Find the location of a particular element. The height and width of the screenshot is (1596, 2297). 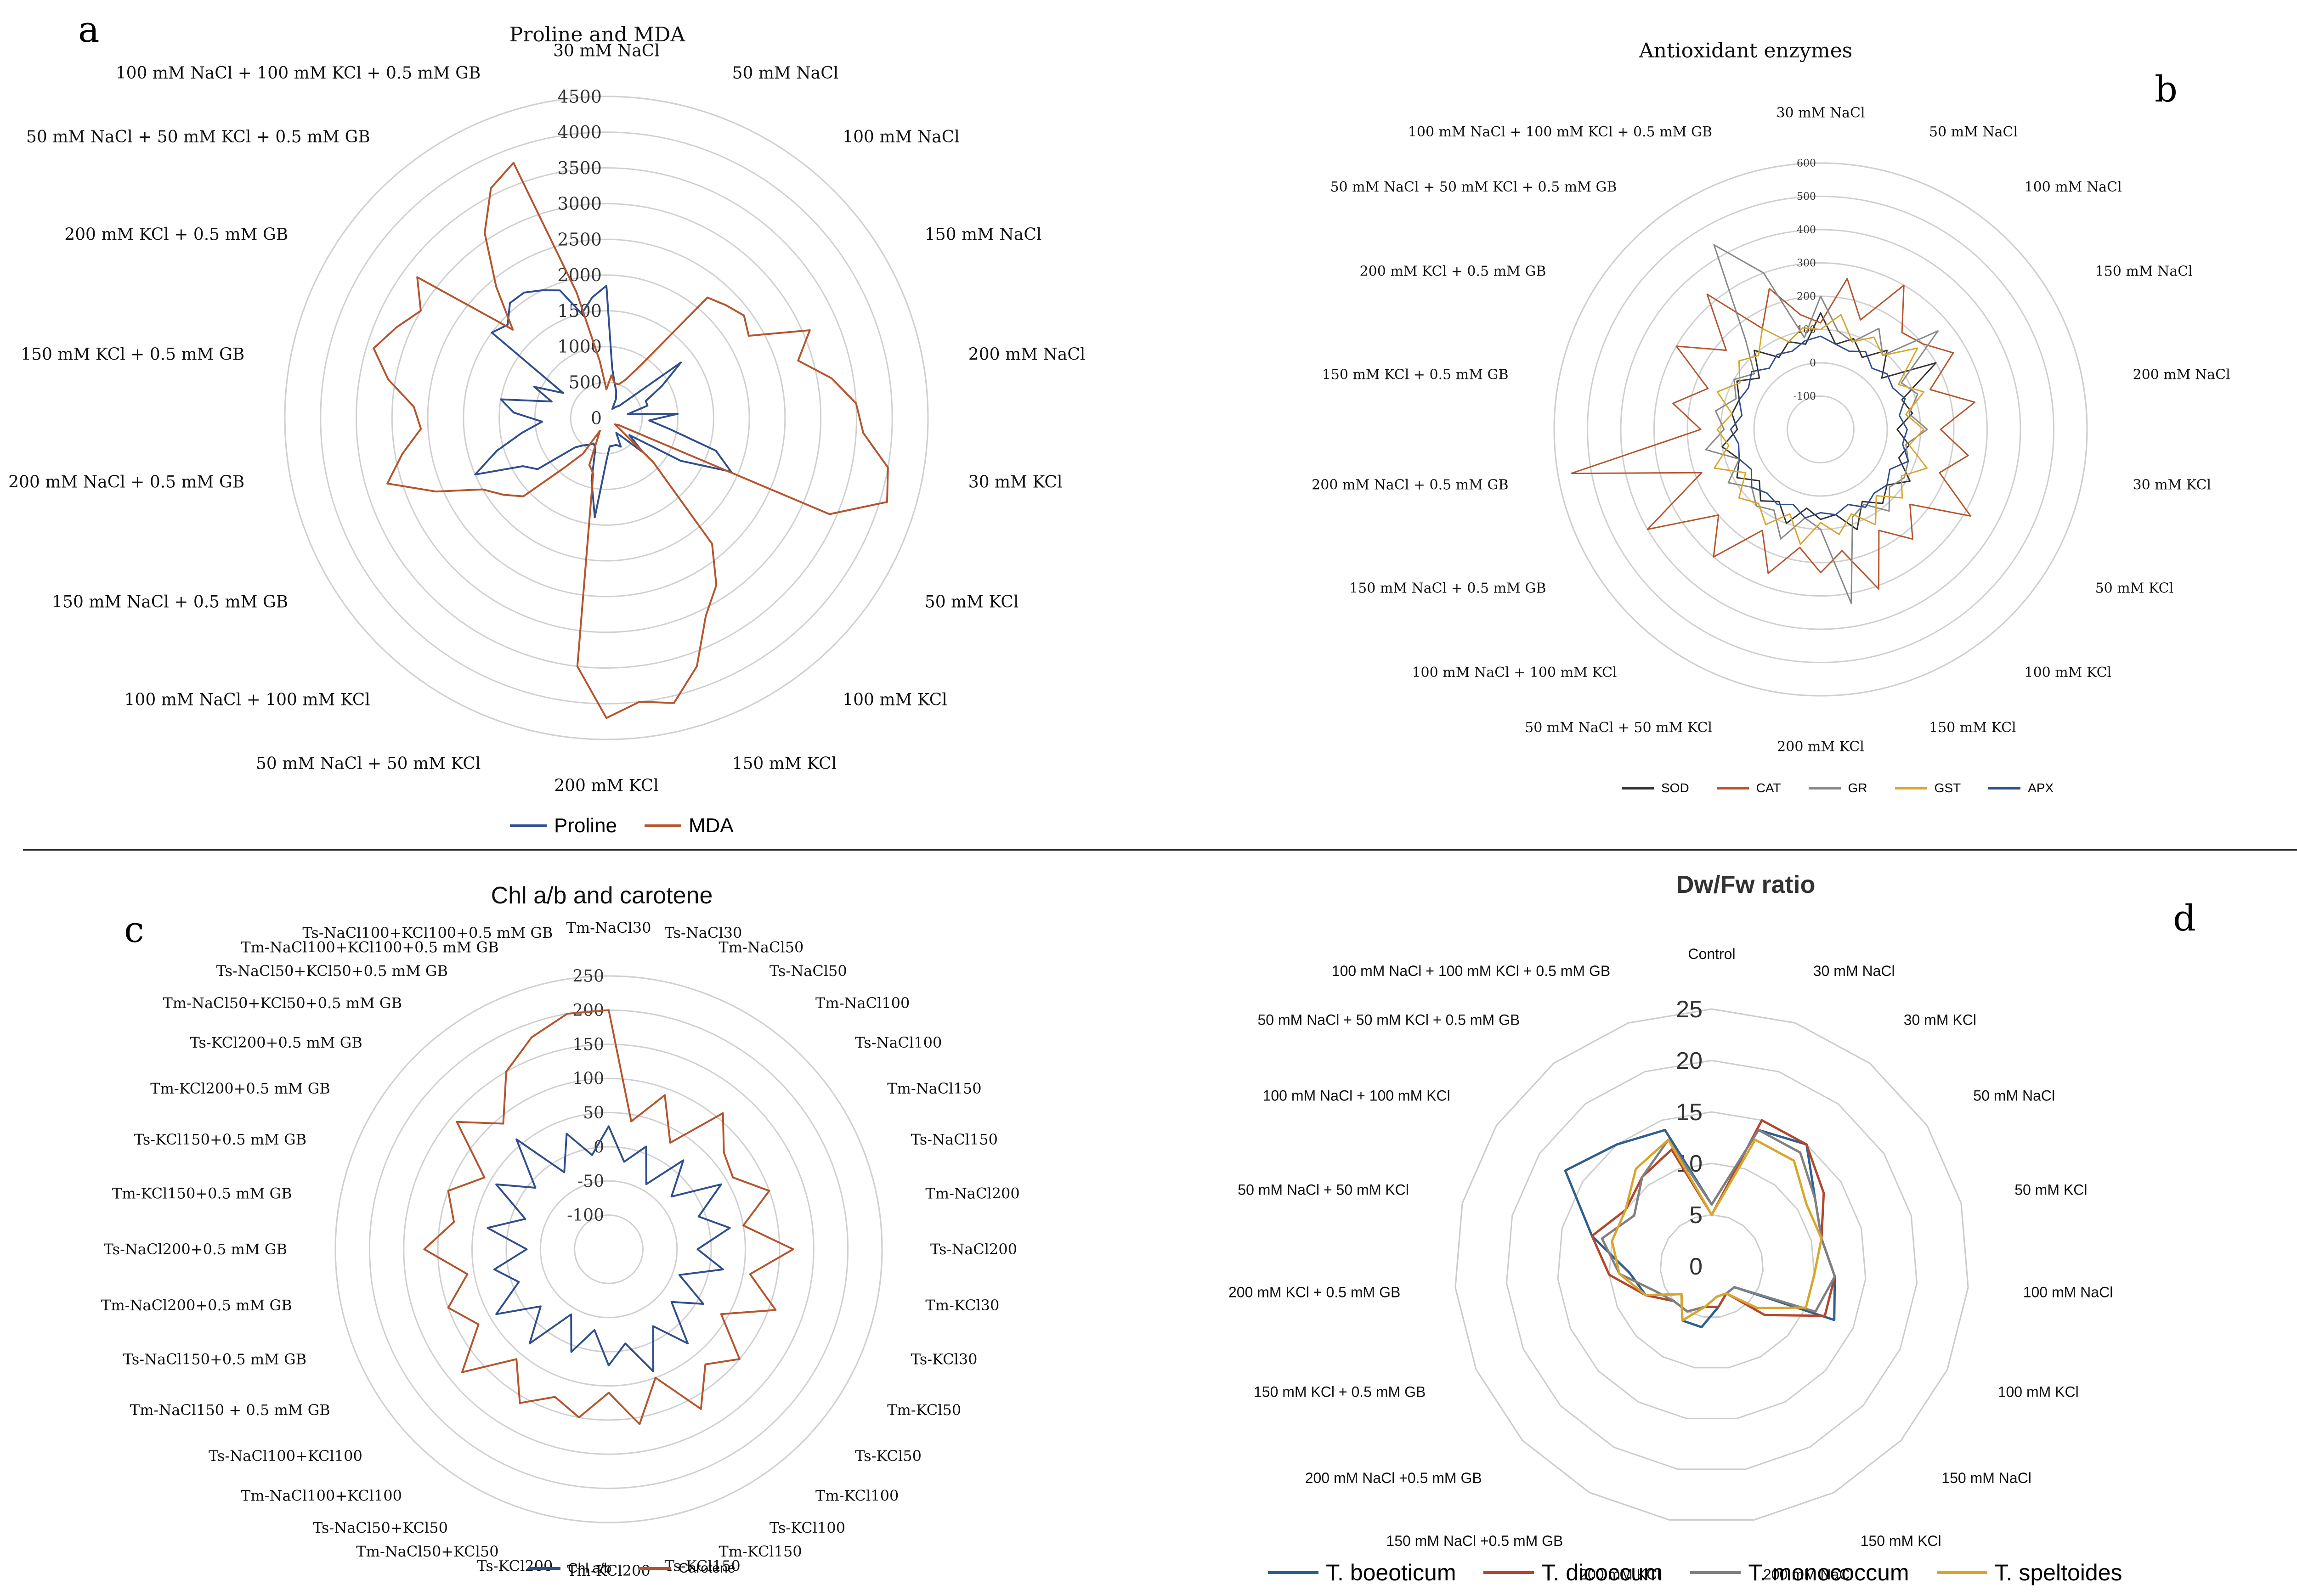

legend-label: T. monococcum is located at coordinates (1828, 1572).